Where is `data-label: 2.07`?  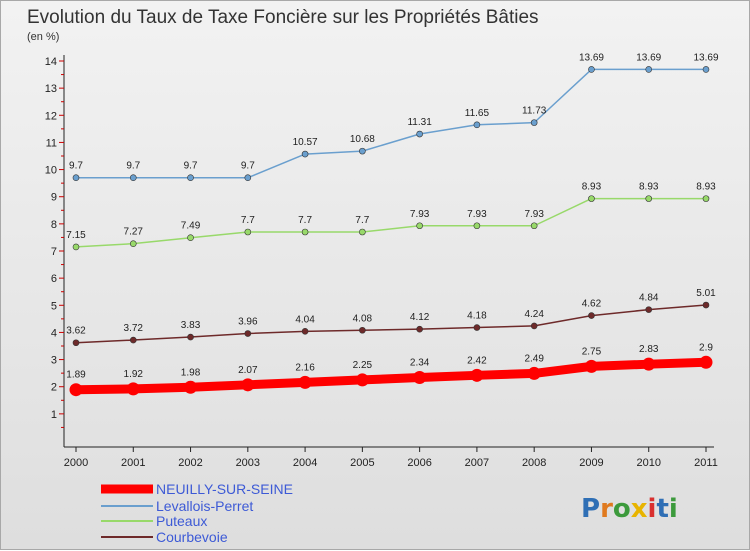
data-label: 2.07 is located at coordinates (248, 370).